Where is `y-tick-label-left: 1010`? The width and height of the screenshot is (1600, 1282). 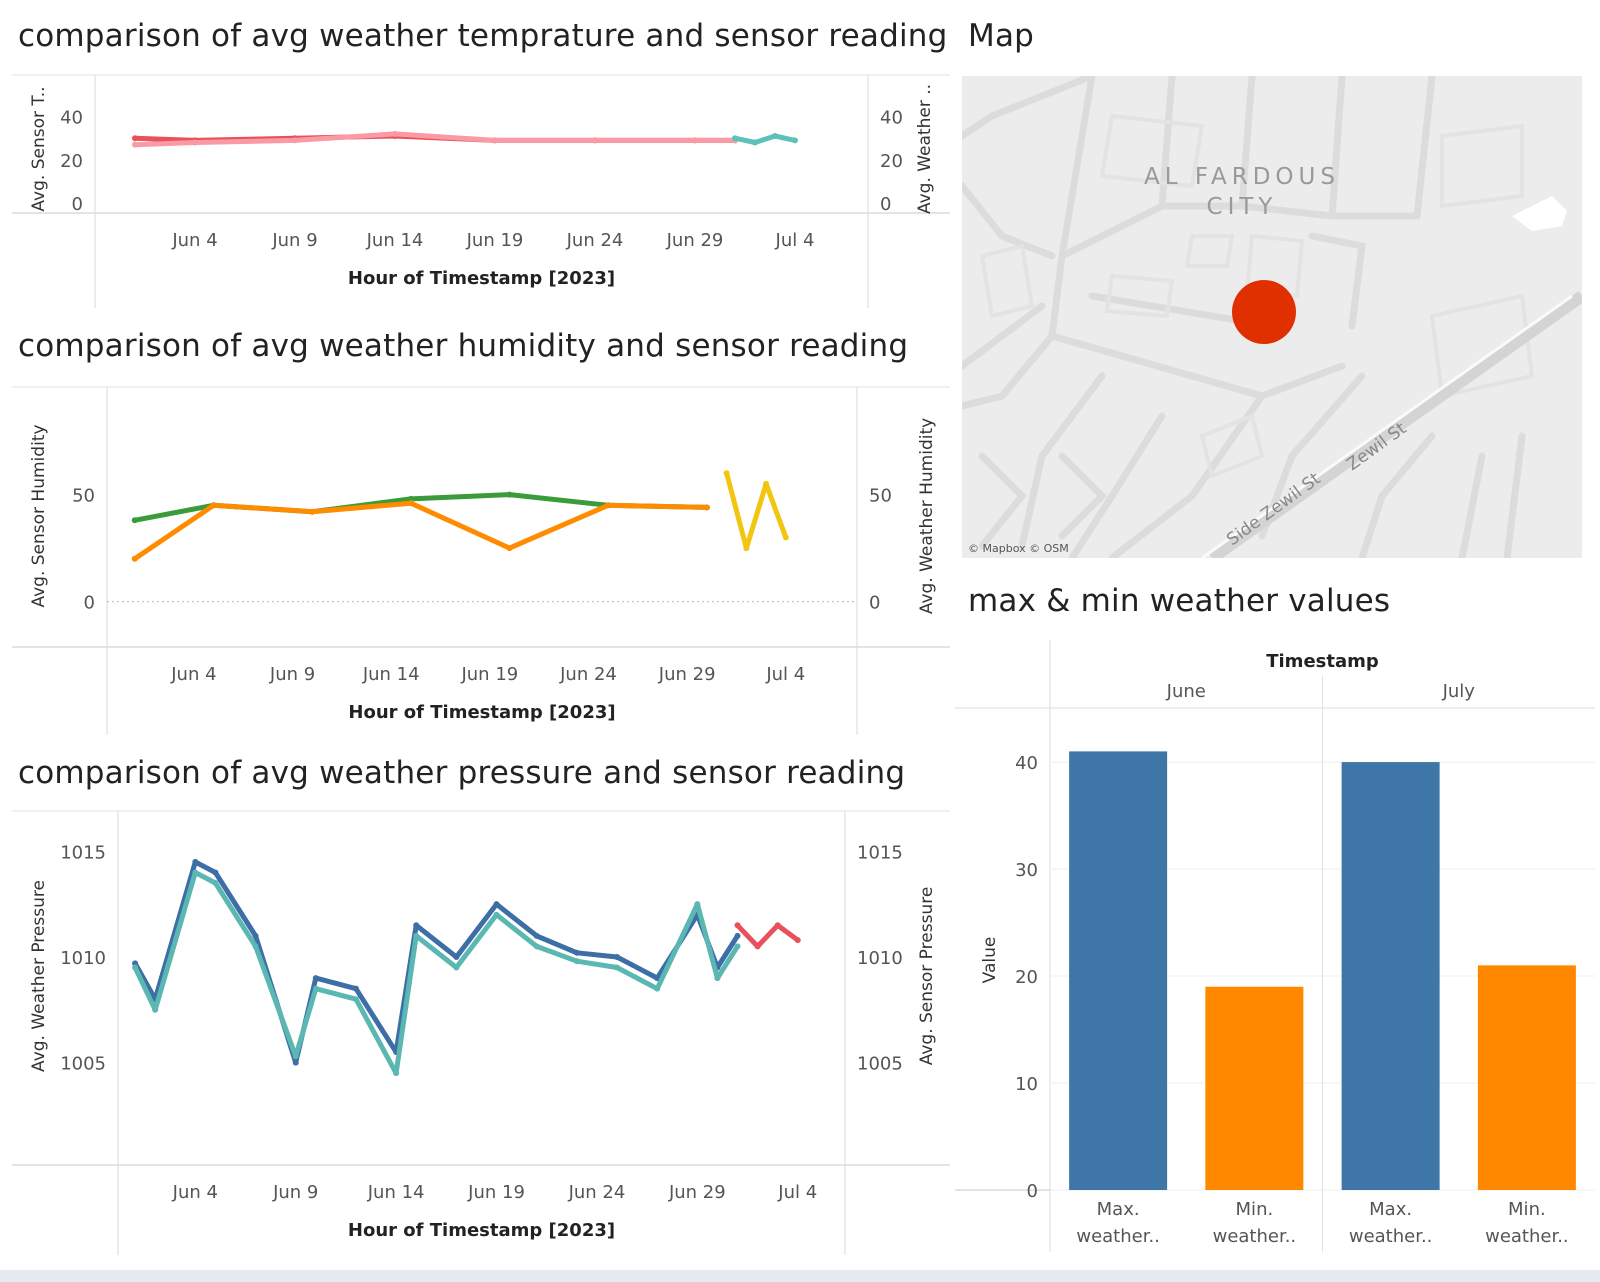 y-tick-label-left: 1010 is located at coordinates (83, 958).